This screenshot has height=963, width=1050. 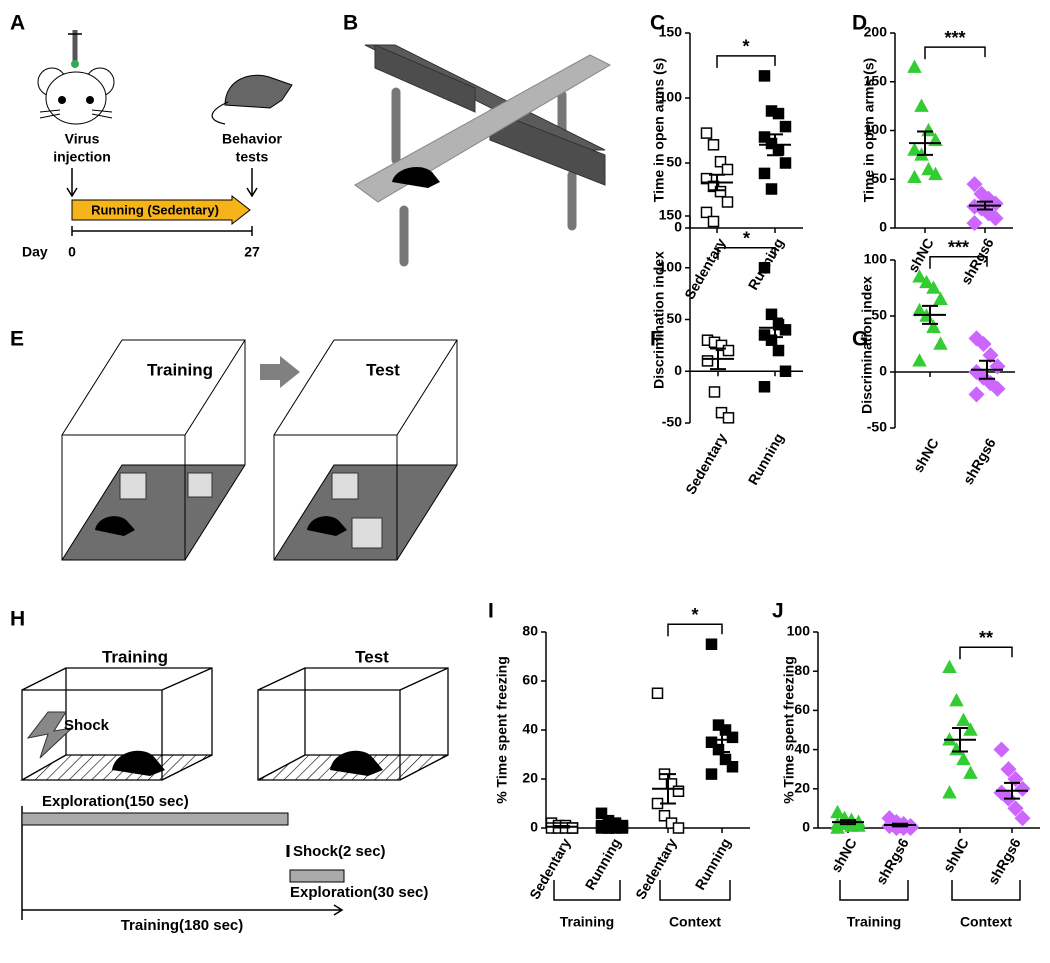 I want to click on x-tick-label: shNC, so click(x=926, y=455).